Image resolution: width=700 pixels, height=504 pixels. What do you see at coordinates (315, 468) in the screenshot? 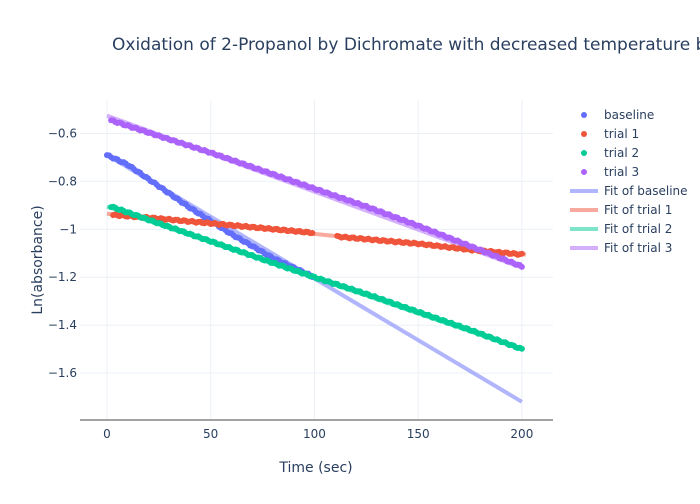
I see `x-axis-label: Time (sec)` at bounding box center [315, 468].